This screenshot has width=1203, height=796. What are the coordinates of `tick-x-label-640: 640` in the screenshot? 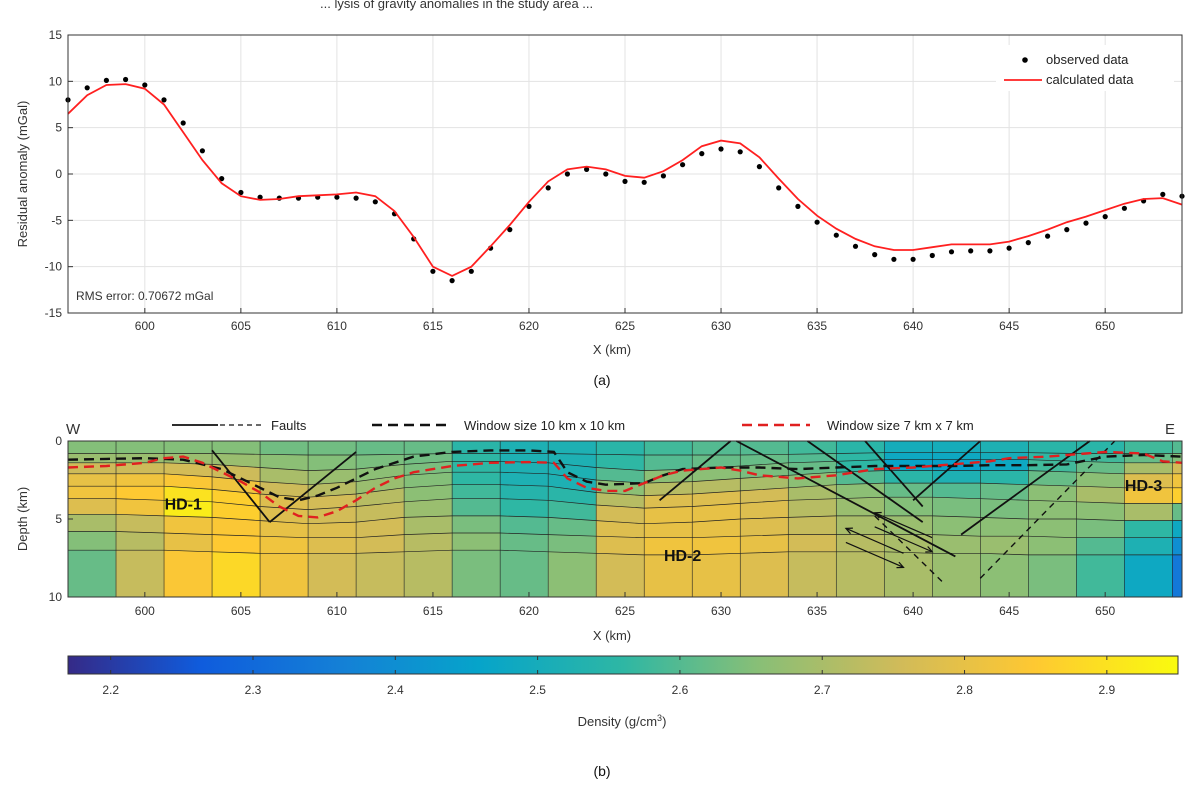 It's located at (913, 326).